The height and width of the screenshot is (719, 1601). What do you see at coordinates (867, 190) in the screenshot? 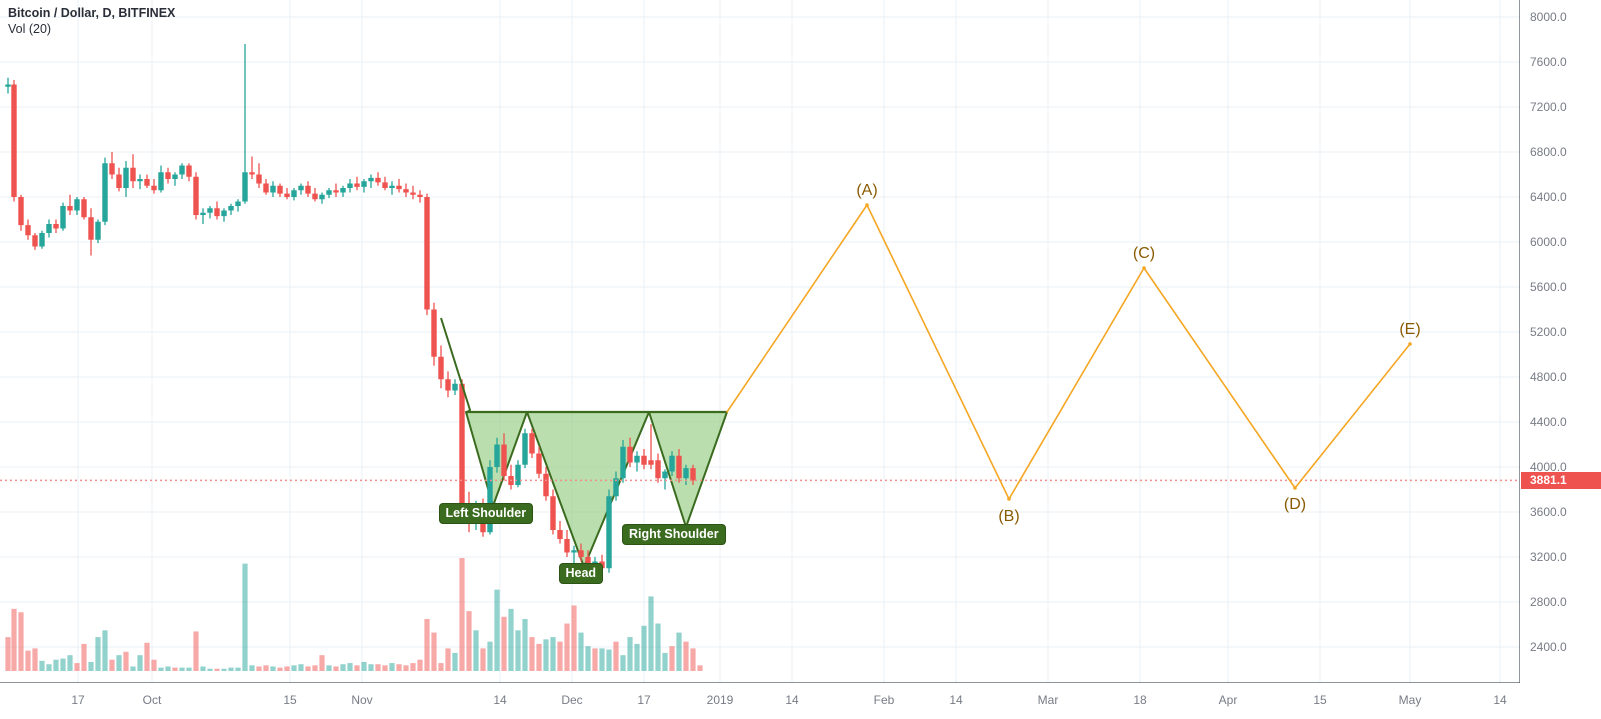
I see `wave-label-a: (A)` at bounding box center [867, 190].